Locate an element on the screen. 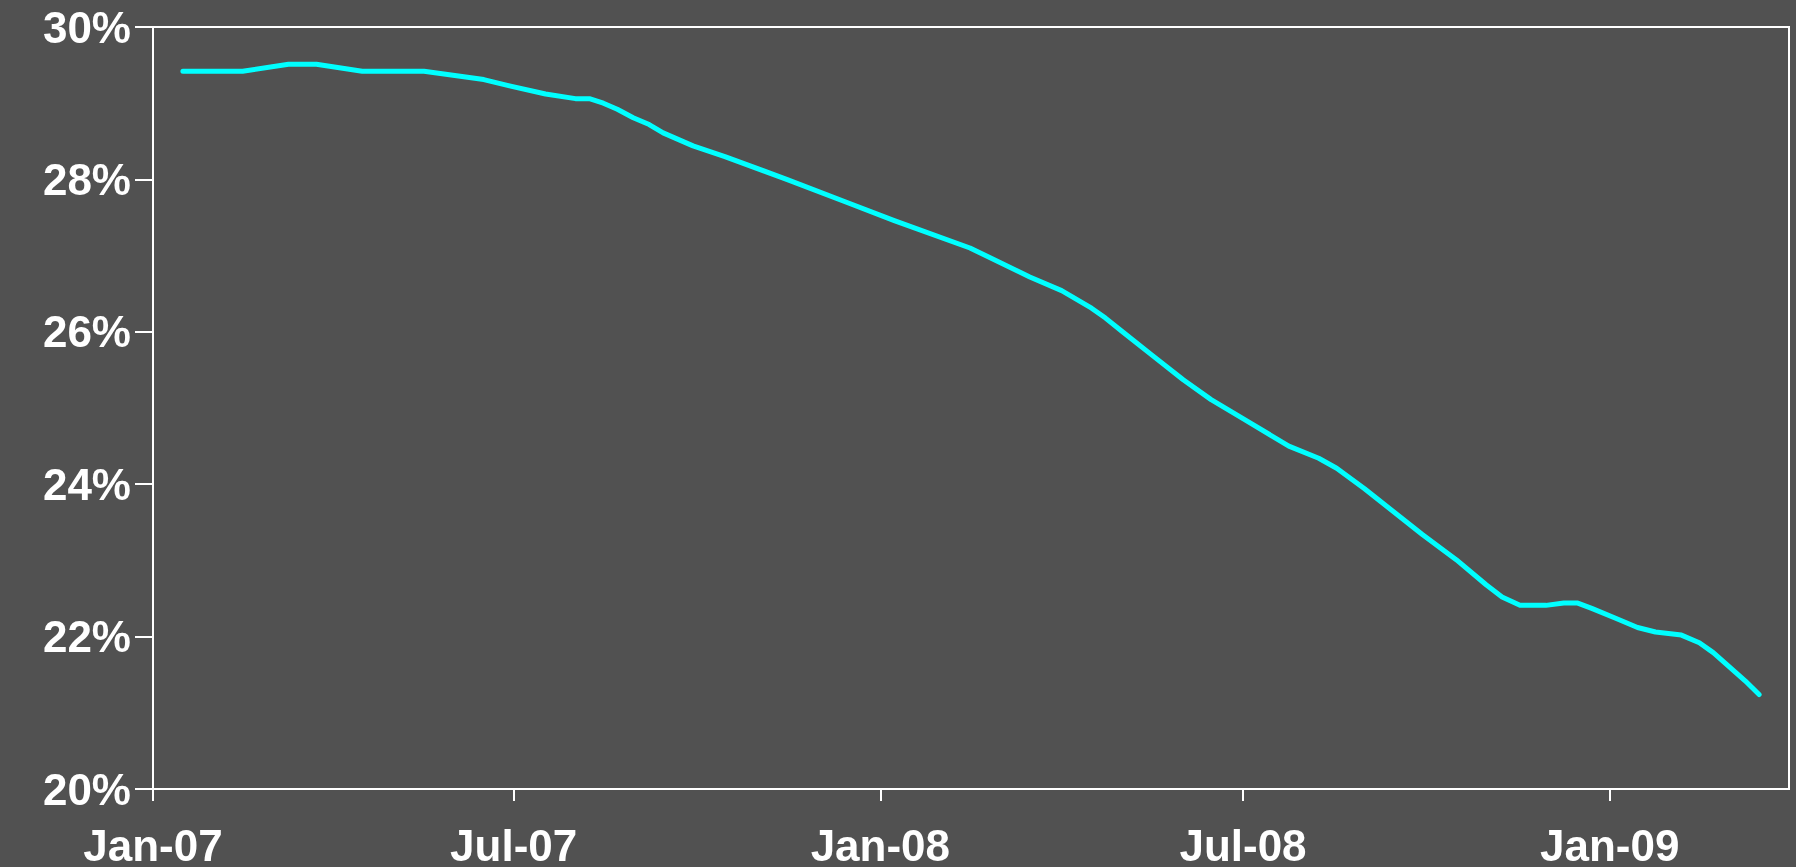 The height and width of the screenshot is (867, 1796). x-tick-label: Jan-08 is located at coordinates (880, 843).